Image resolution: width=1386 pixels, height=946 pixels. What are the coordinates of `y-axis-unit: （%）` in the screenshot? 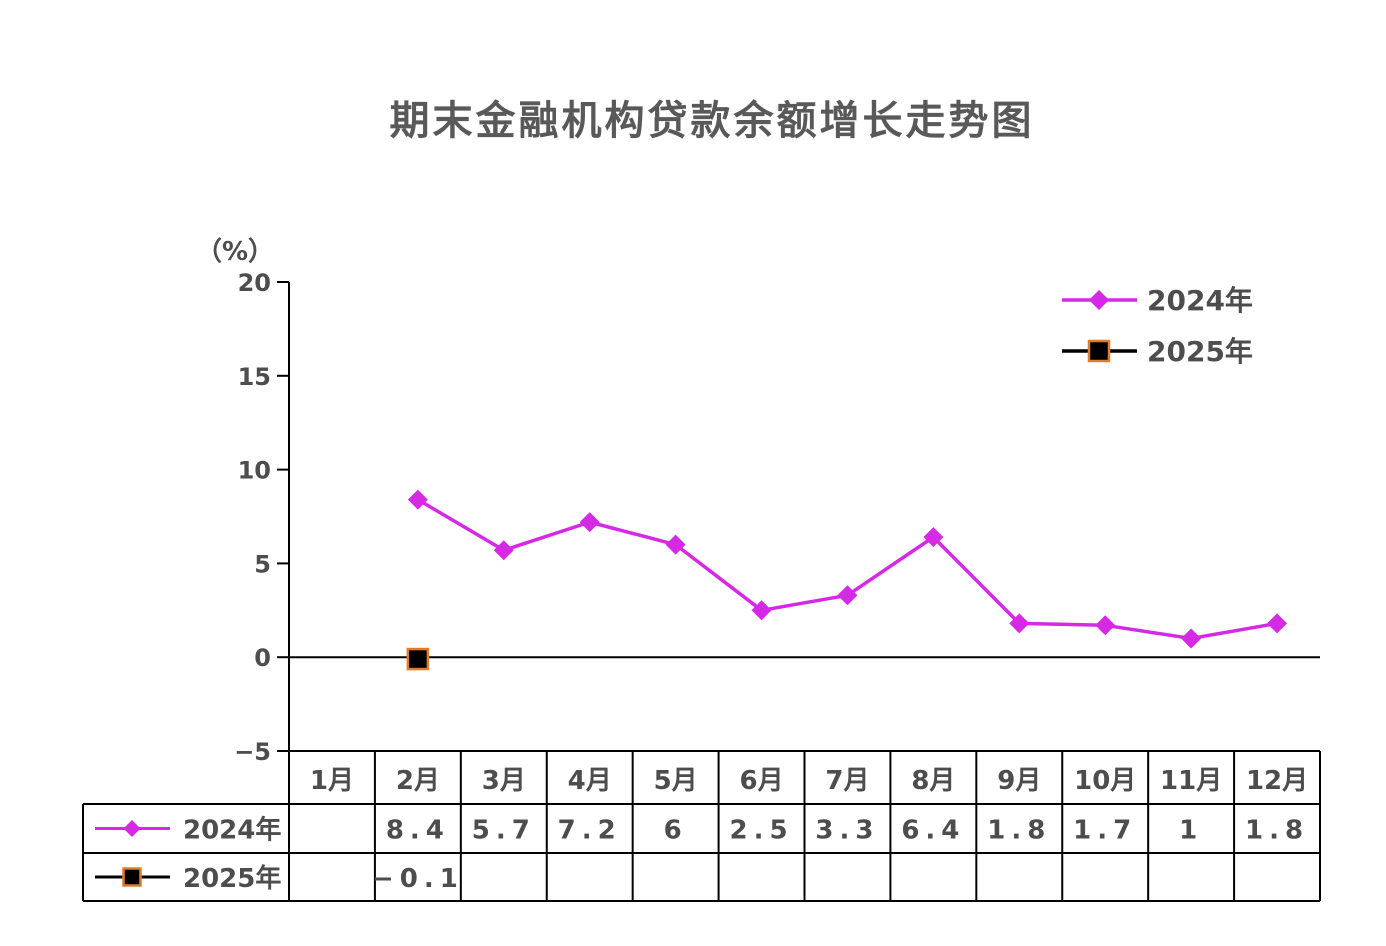 It's located at (235, 252).